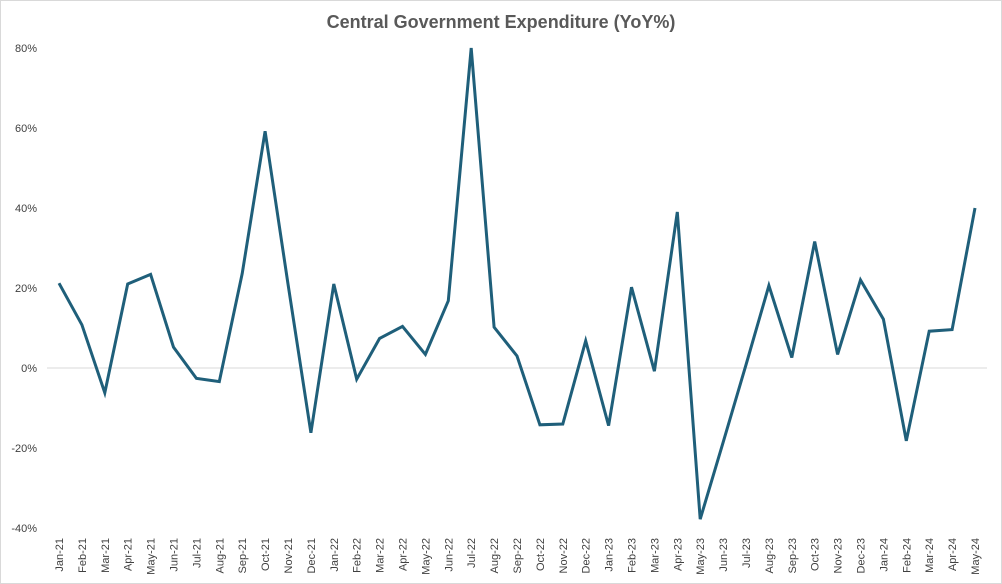 The image size is (1002, 584). Describe the element at coordinates (610, 555) in the screenshot. I see `x-tick-label: Jan-23` at that location.